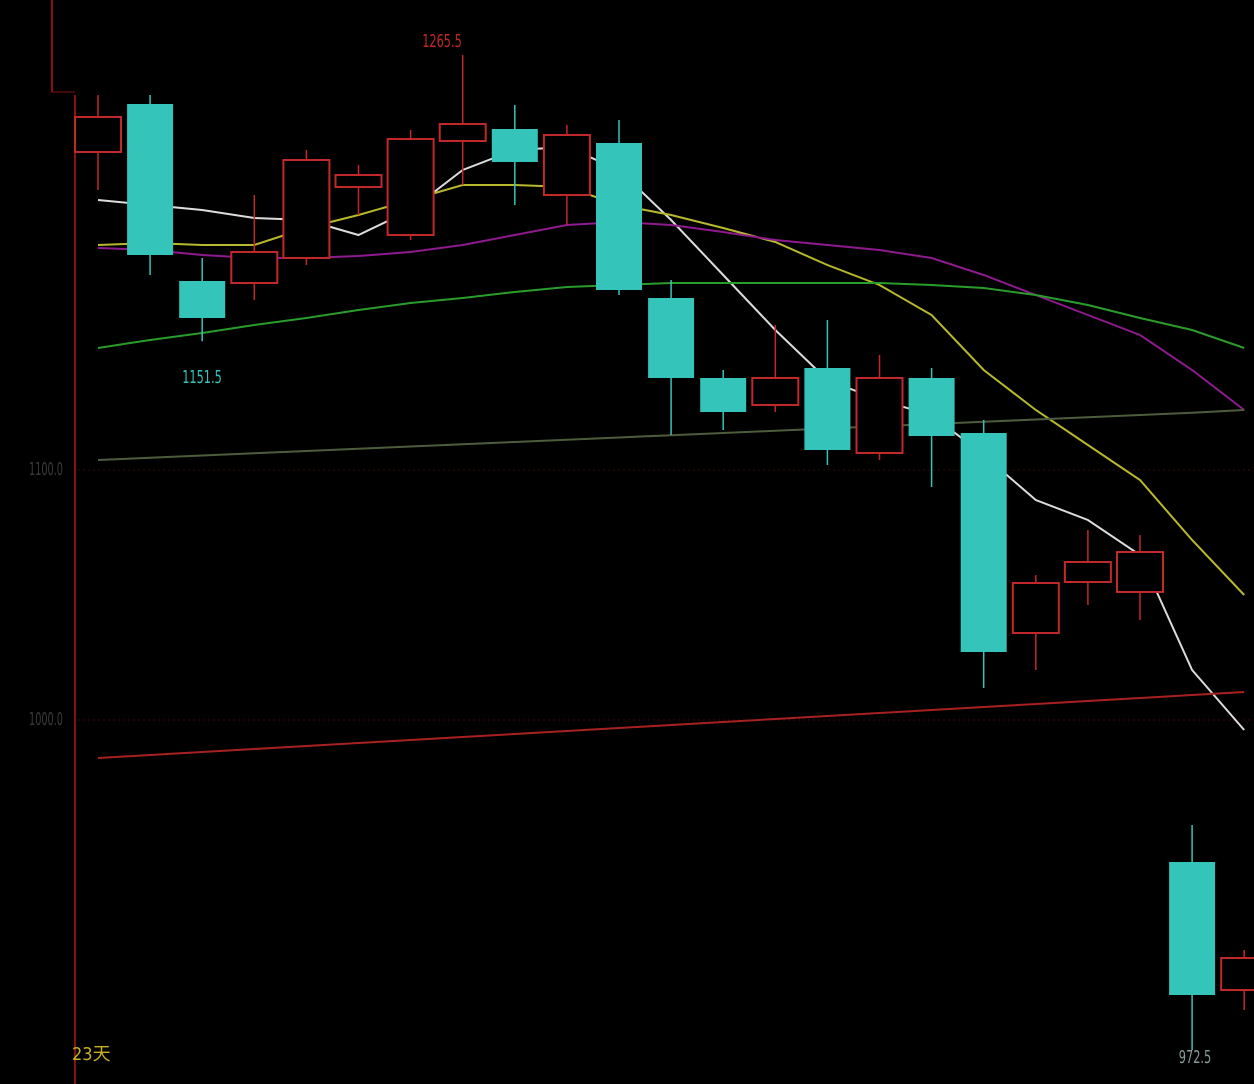  I want to click on y-tick-label: 1100.0, so click(46, 469).